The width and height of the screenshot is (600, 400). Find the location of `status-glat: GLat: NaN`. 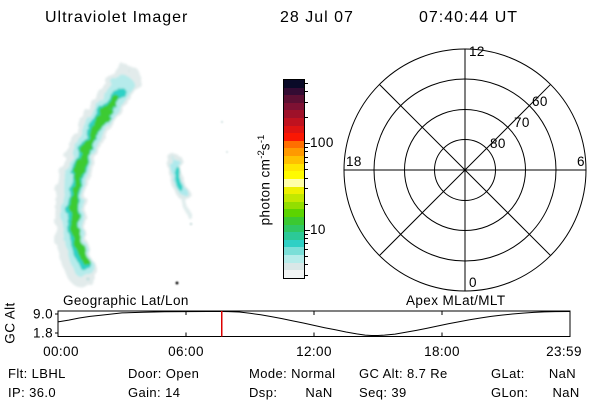

status-glat: GLat: NaN is located at coordinates (534, 373).